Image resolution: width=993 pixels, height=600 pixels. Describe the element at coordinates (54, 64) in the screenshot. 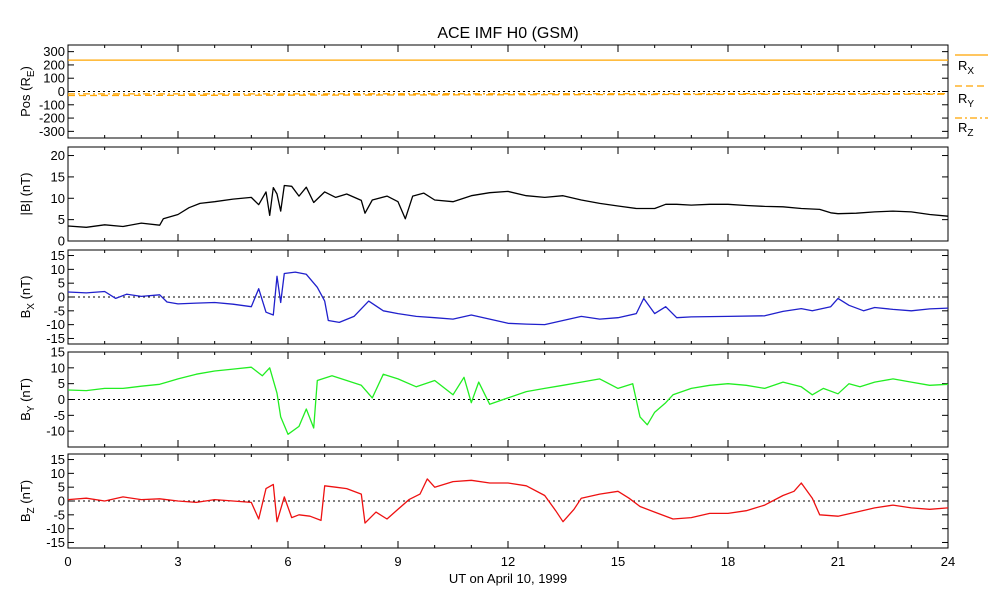

I see `y-tick-label: 200` at that location.